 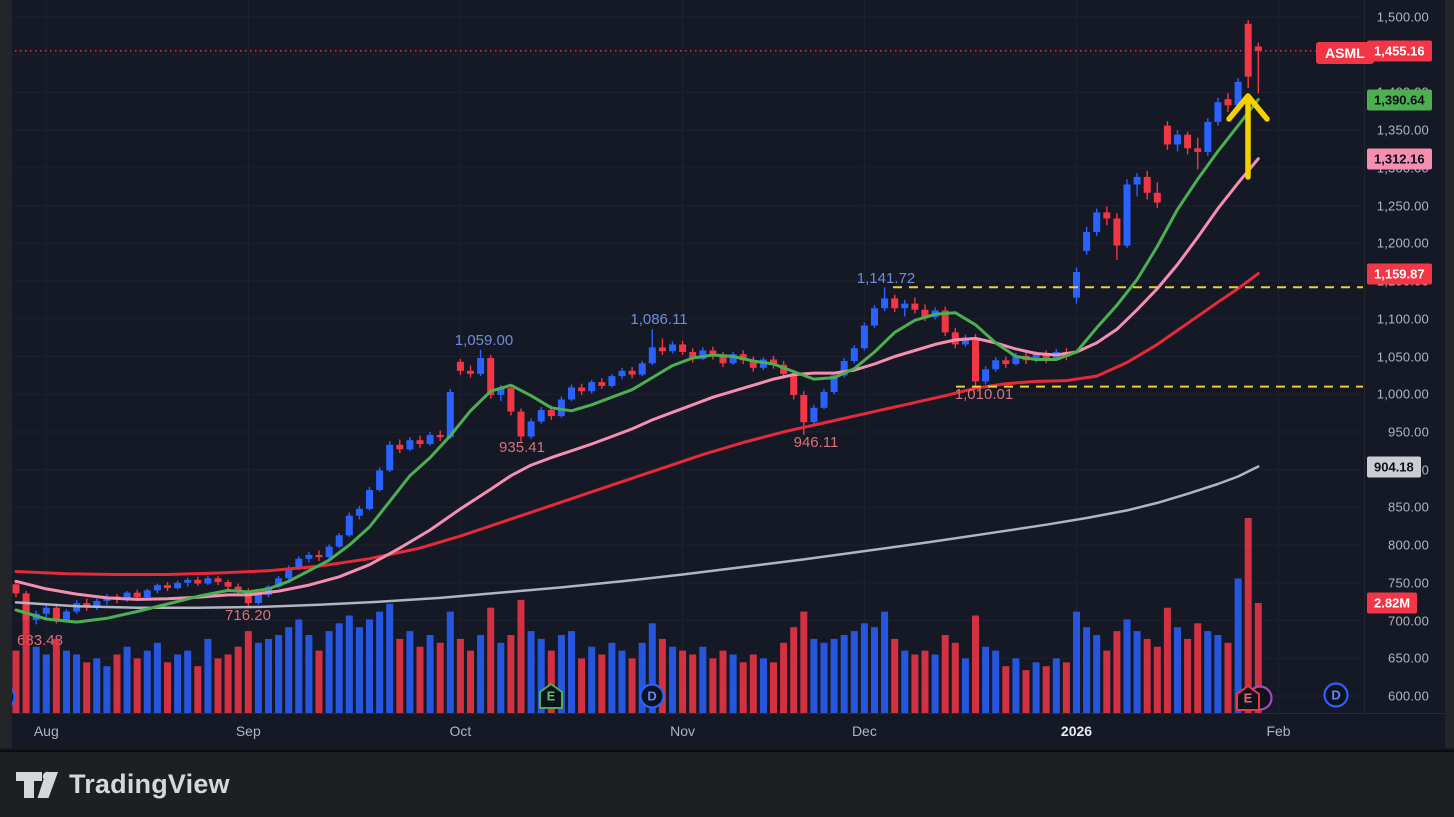 I want to click on symbol-price-tag: ASML, so click(x=1345, y=53).